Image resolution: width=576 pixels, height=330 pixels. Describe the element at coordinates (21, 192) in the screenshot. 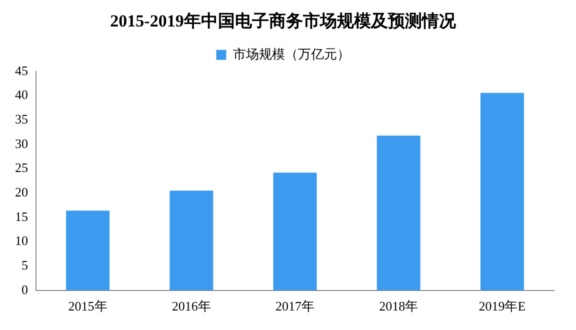

I see `y-tick-label: 20` at that location.